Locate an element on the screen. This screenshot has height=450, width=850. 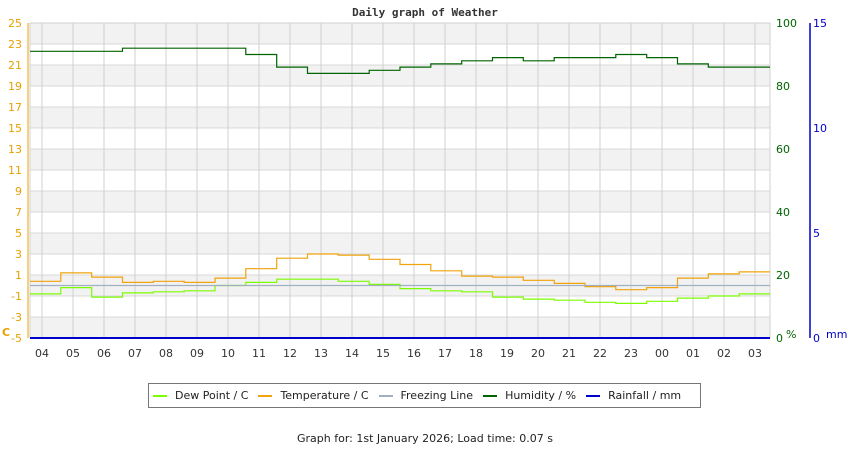
humidity-swatch is located at coordinates (490, 395).